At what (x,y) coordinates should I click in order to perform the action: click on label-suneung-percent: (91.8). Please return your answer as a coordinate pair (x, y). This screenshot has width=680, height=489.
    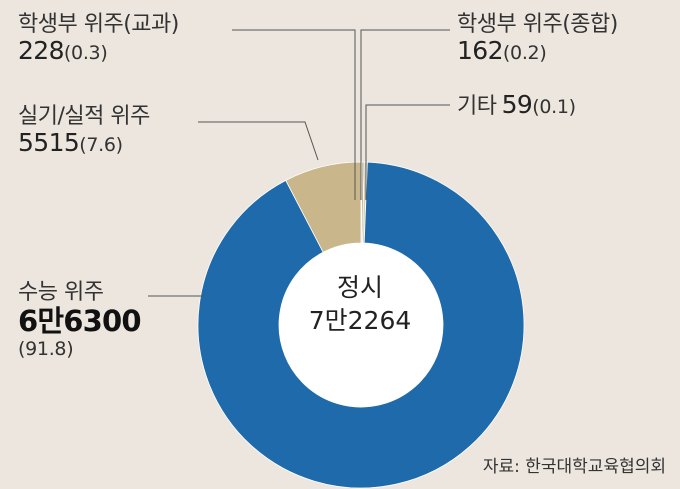
    Looking at the image, I should click on (46, 348).